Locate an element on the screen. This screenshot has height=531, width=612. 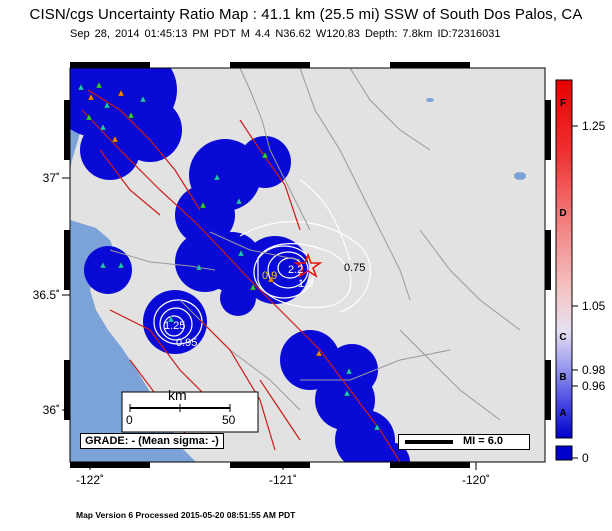
colorbar-grade-d: D is located at coordinates (563, 213).